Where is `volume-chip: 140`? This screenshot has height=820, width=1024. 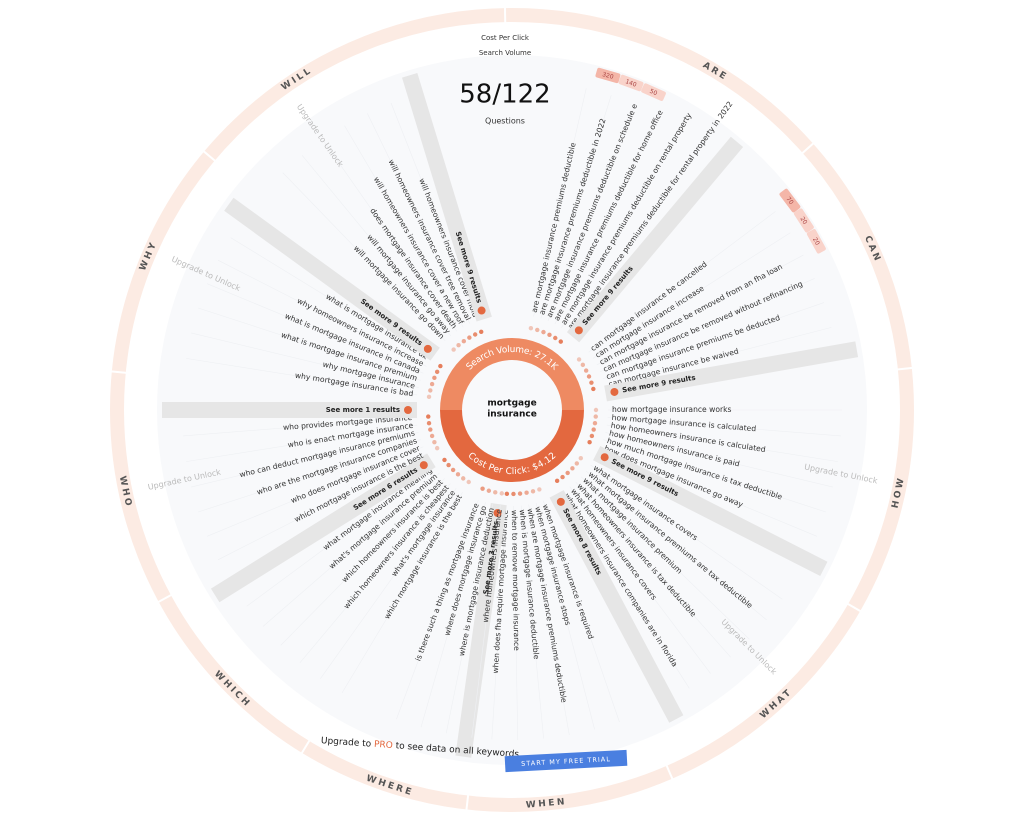 volume-chip: 140 is located at coordinates (631, 83).